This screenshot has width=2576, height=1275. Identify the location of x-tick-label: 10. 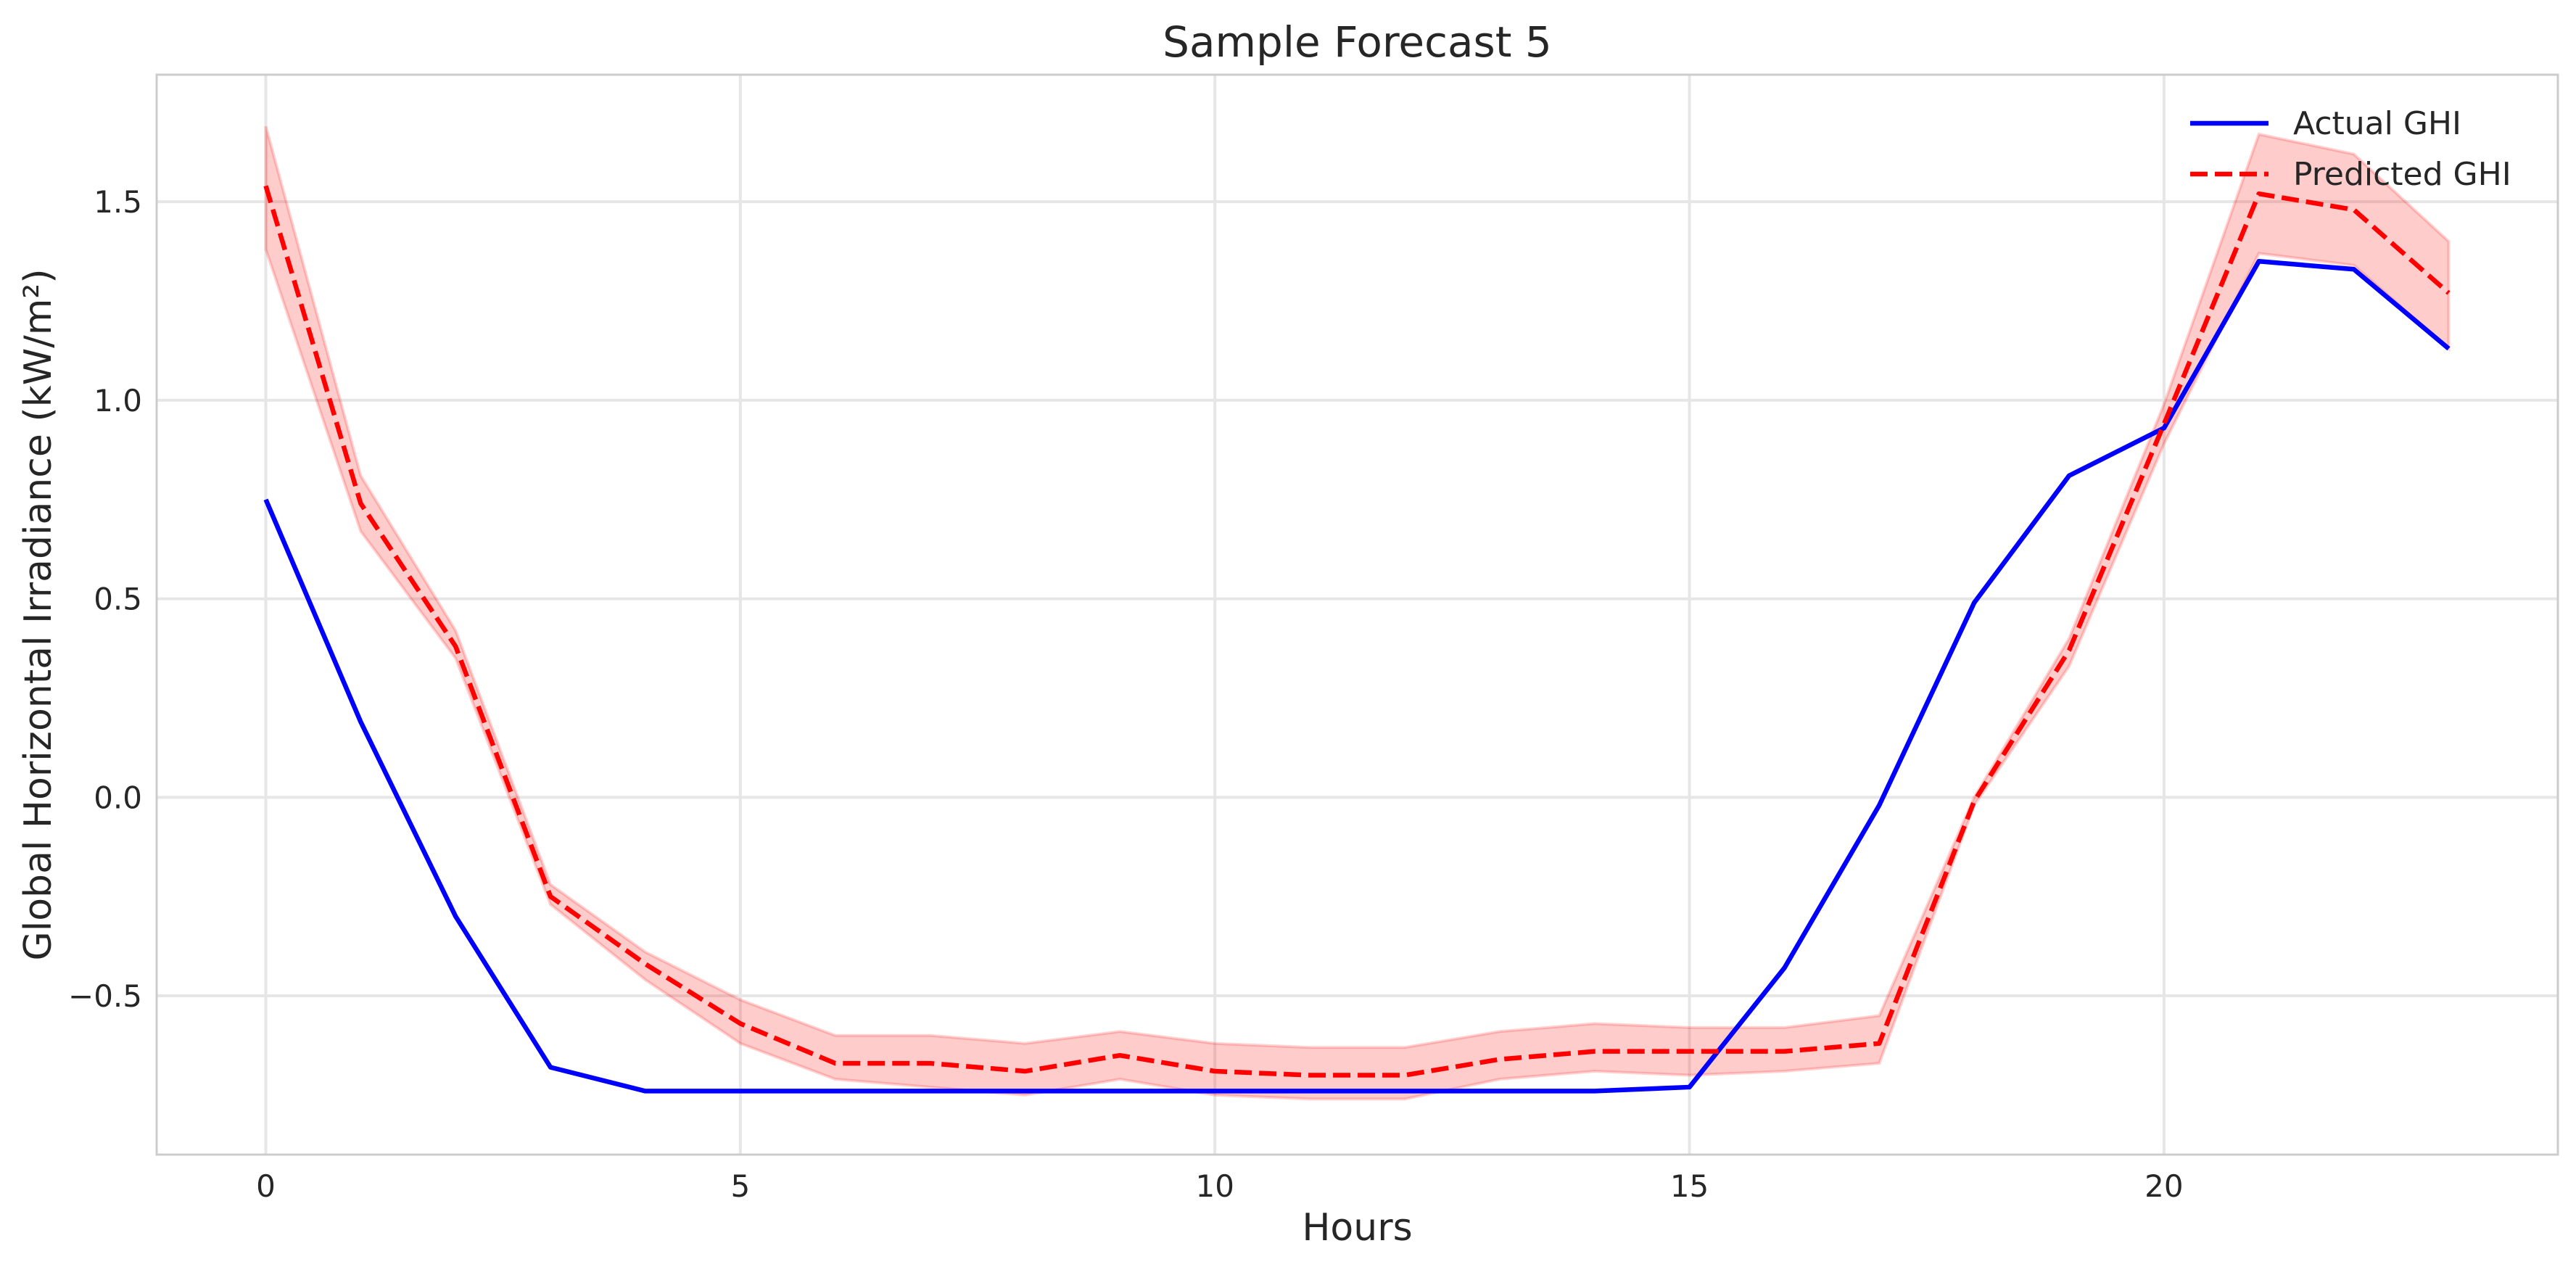
(1214, 1186).